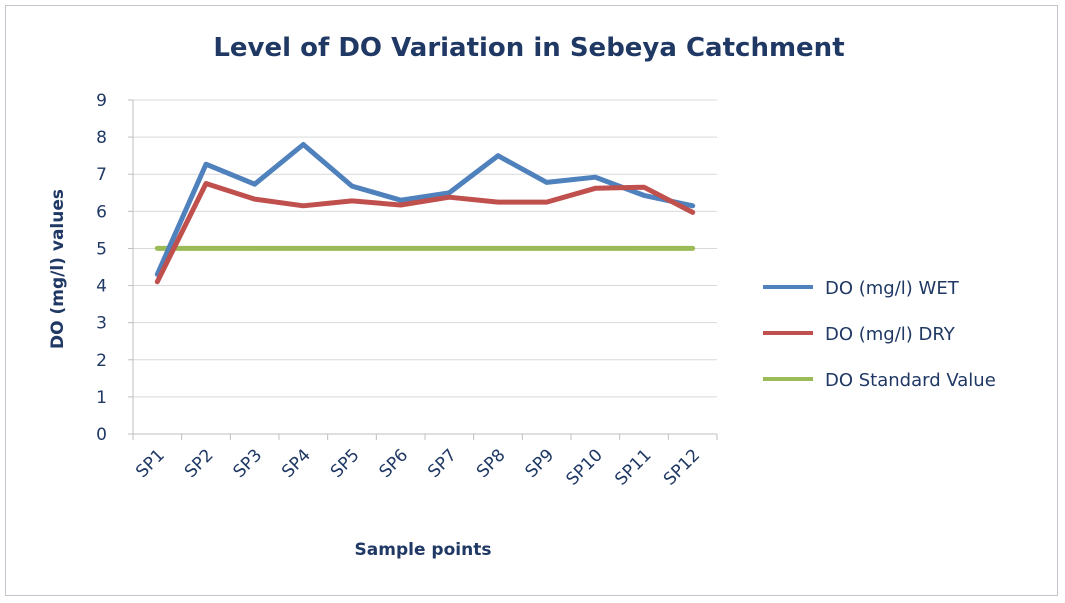 Image resolution: width=1065 pixels, height=603 pixels. Describe the element at coordinates (890, 334) in the screenshot. I see `legend-label: DO (mg/l) DRY` at that location.